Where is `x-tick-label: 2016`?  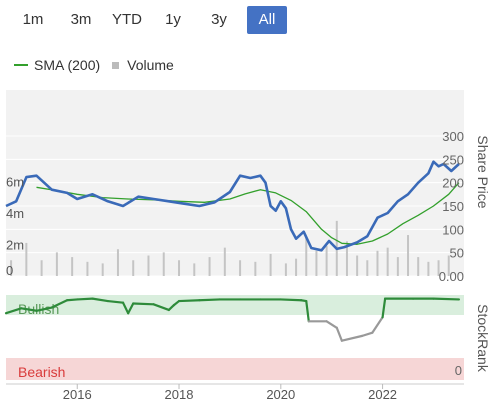
x-tick-label: 2016 is located at coordinates (77, 394).